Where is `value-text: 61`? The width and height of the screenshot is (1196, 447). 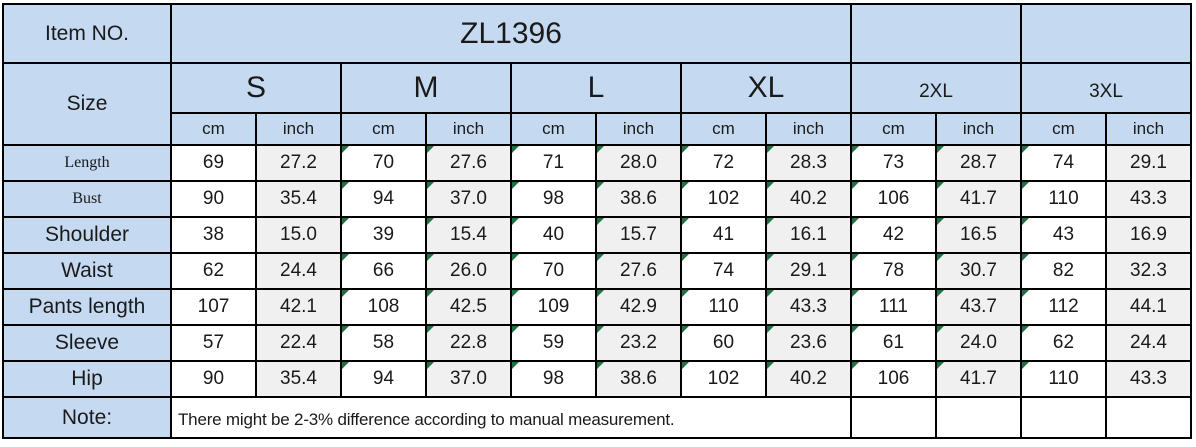 value-text: 61 is located at coordinates (893, 342).